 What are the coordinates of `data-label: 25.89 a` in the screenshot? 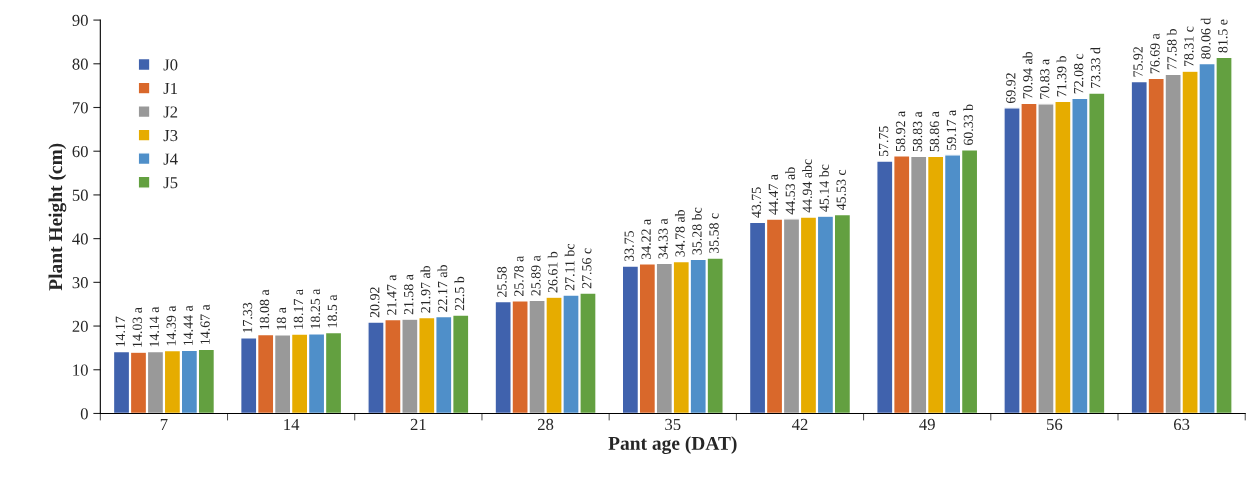 It's located at (536, 275).